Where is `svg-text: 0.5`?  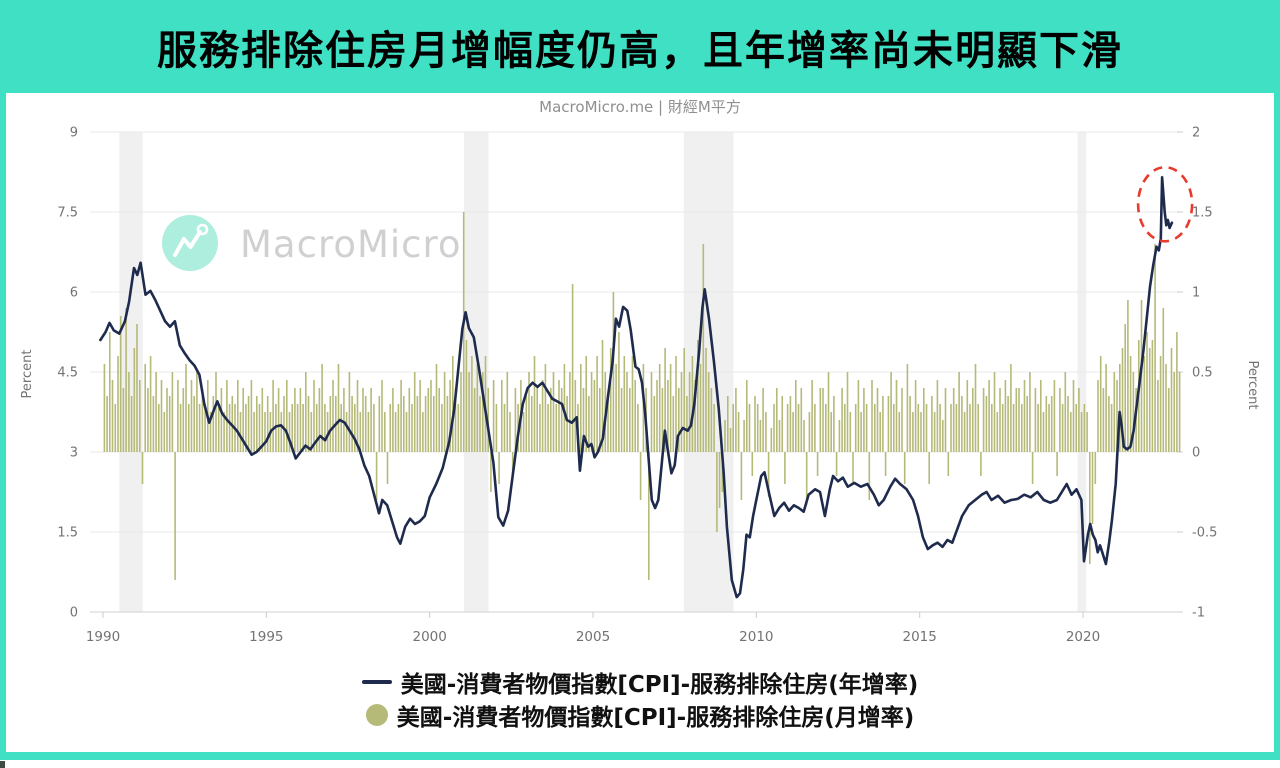
svg-text: 0.5 is located at coordinates (1202, 373).